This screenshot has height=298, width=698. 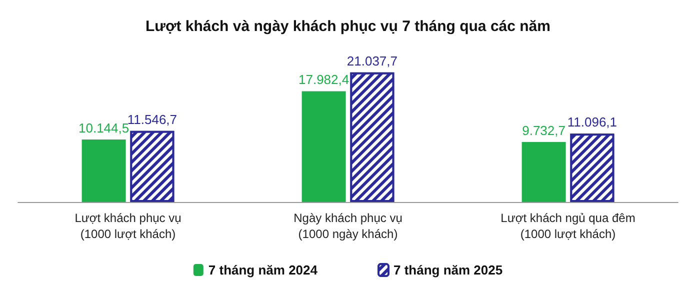 I want to click on data-label: 17.982,4, so click(x=324, y=80).